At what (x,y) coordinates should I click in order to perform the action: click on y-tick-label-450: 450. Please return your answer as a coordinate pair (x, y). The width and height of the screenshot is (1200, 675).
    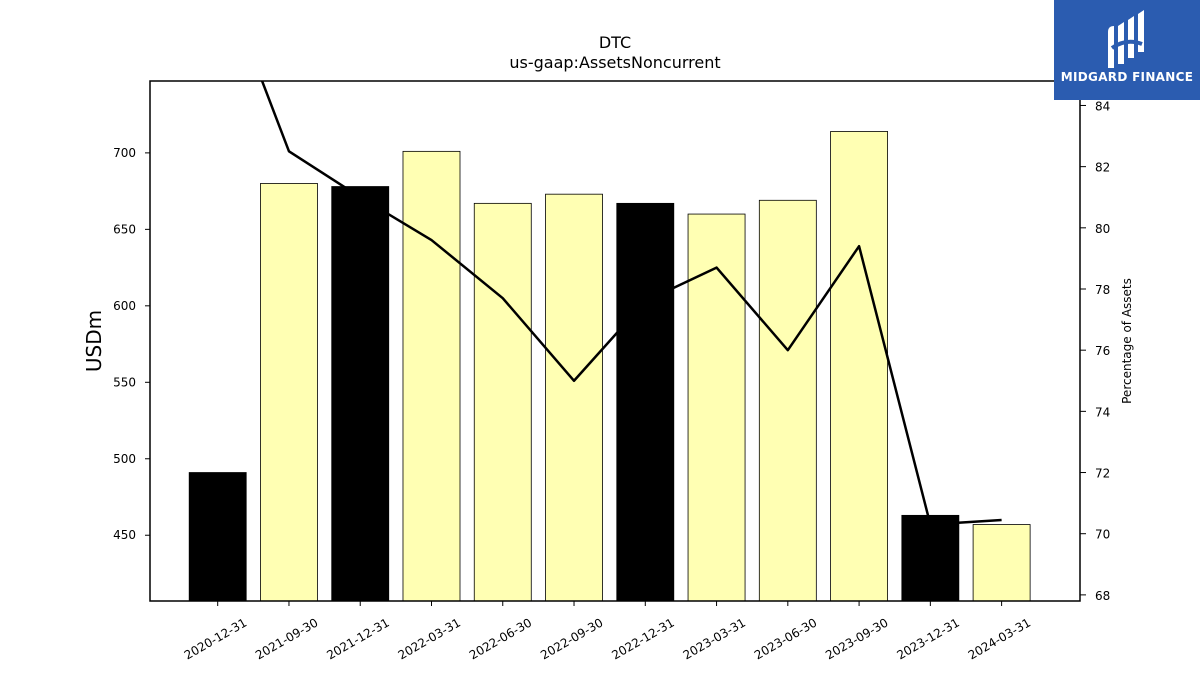
    Looking at the image, I should click on (124, 535).